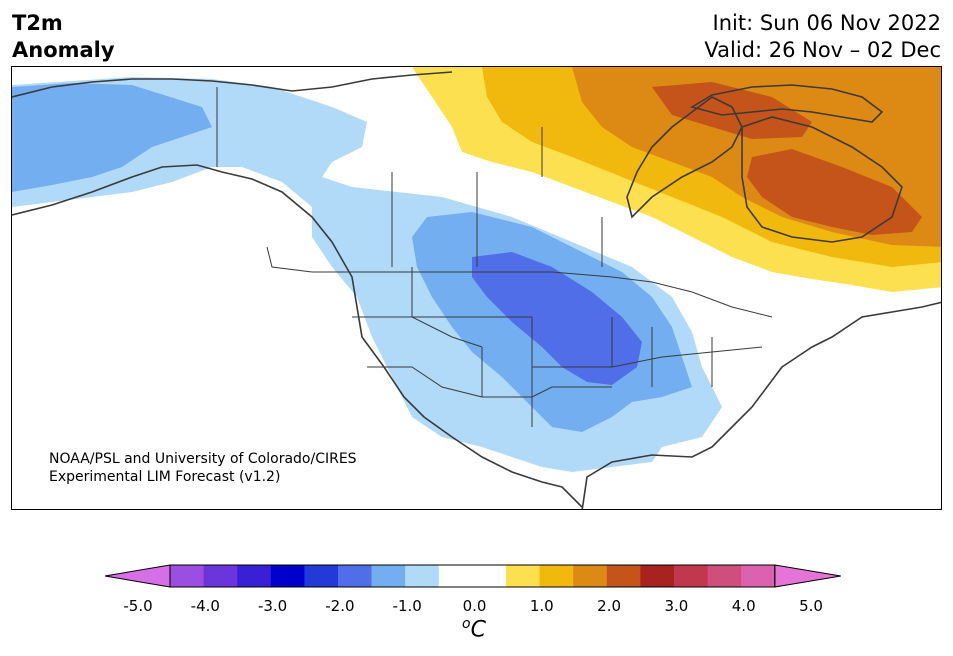 The height and width of the screenshot is (656, 953). I want to click on colorbar-tick-label: -4.0, so click(205, 606).